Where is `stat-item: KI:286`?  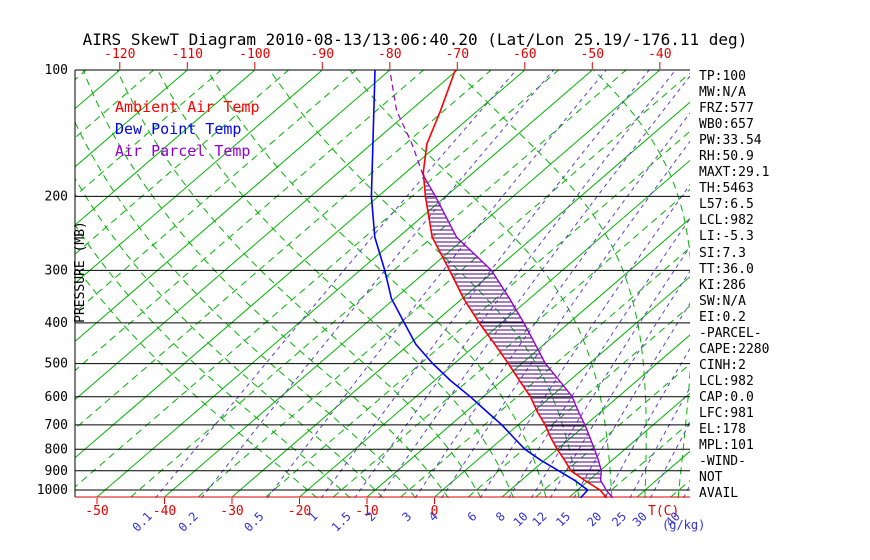 stat-item: KI:286 is located at coordinates (722, 285).